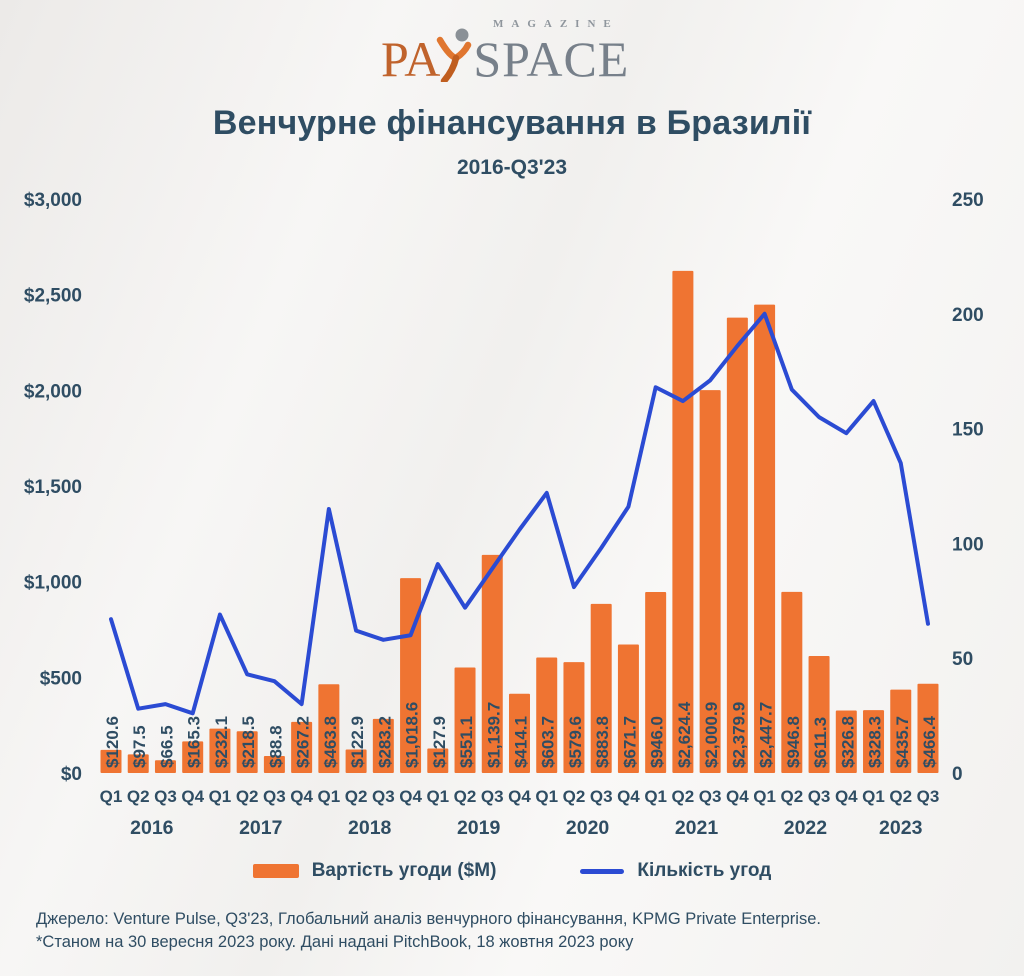 This screenshot has width=1024, height=976. What do you see at coordinates (505, 56) in the screenshot?
I see `logo-wordmark: PA SPACE` at bounding box center [505, 56].